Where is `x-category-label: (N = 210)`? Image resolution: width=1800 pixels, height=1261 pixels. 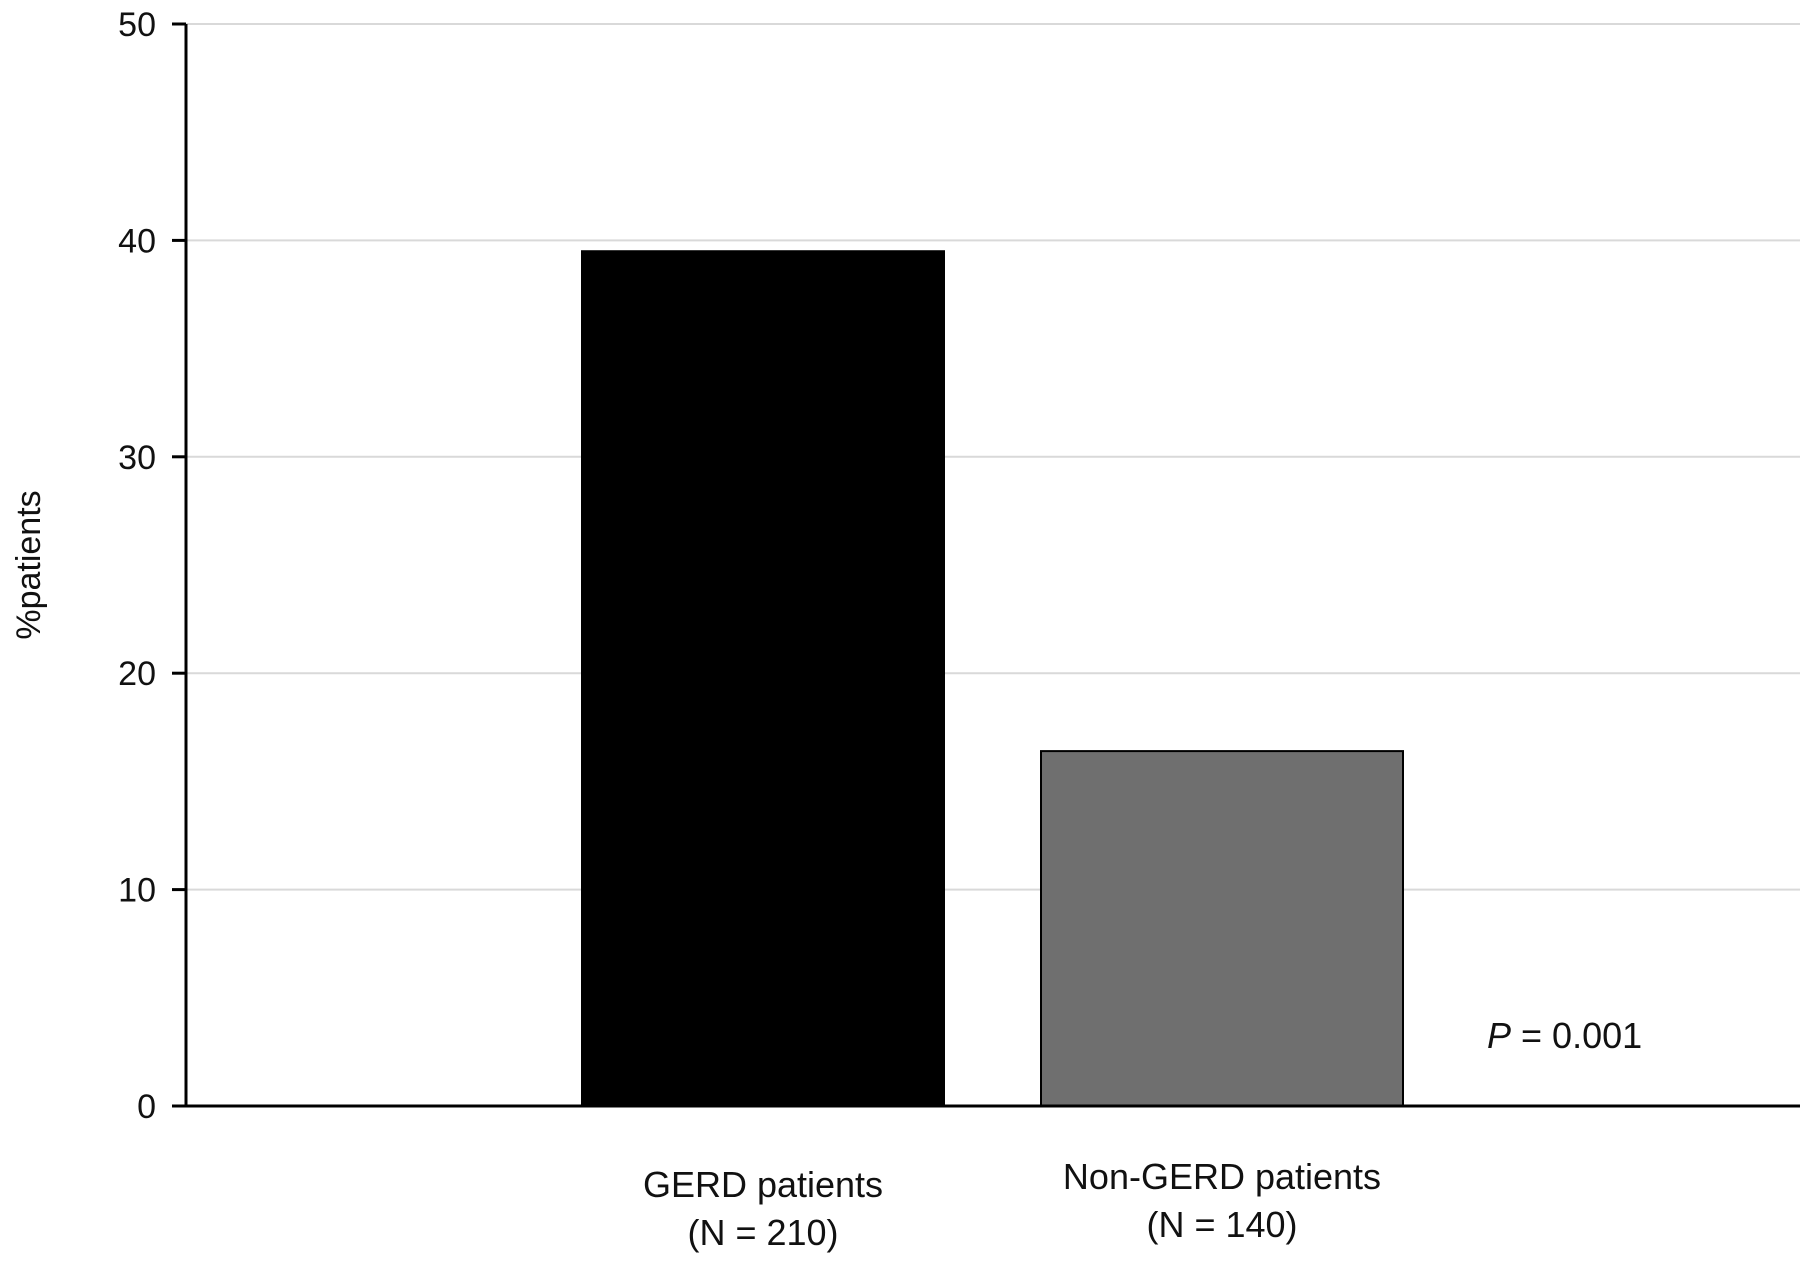 x-category-label: (N = 210) is located at coordinates (762, 1232).